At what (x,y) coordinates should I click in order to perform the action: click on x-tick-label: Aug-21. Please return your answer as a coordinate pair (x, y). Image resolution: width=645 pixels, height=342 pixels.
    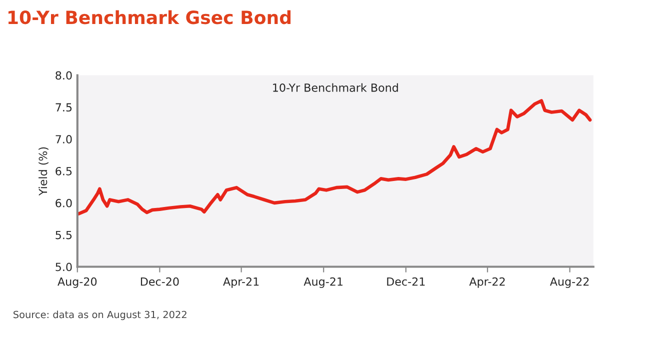
    Looking at the image, I should click on (323, 282).